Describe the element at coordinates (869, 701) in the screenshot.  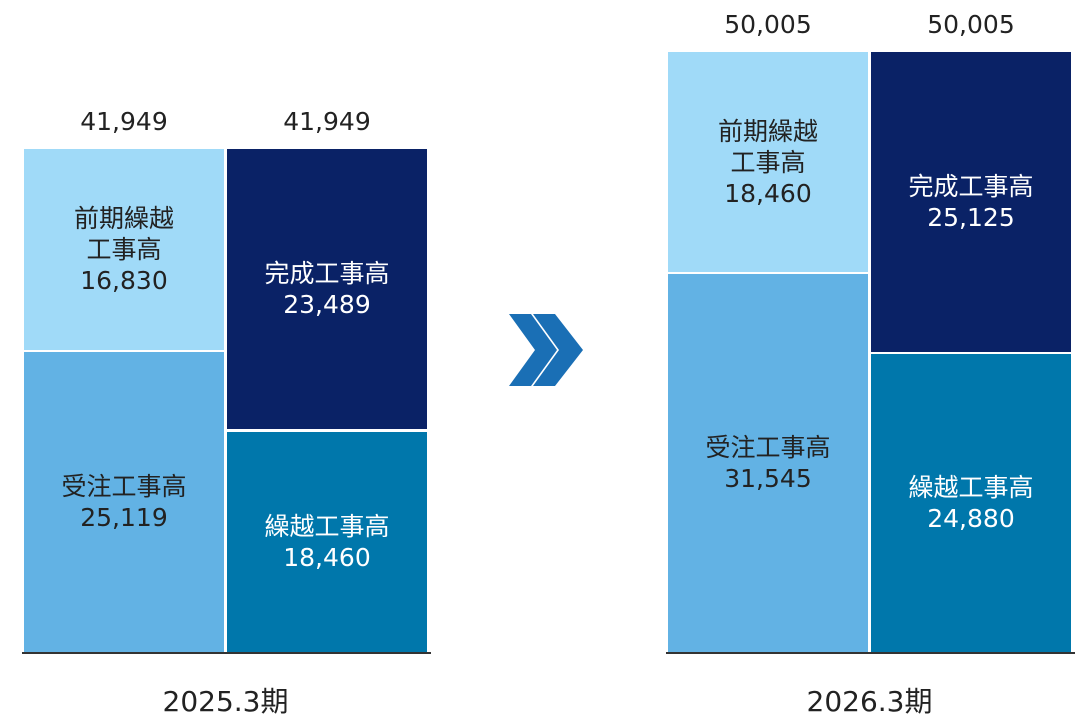
I see `group-label: 2026.3期` at that location.